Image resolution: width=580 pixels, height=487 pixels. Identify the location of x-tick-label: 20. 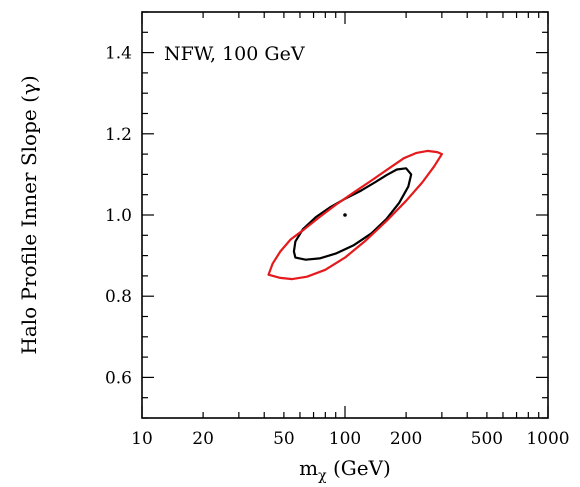
(203, 439).